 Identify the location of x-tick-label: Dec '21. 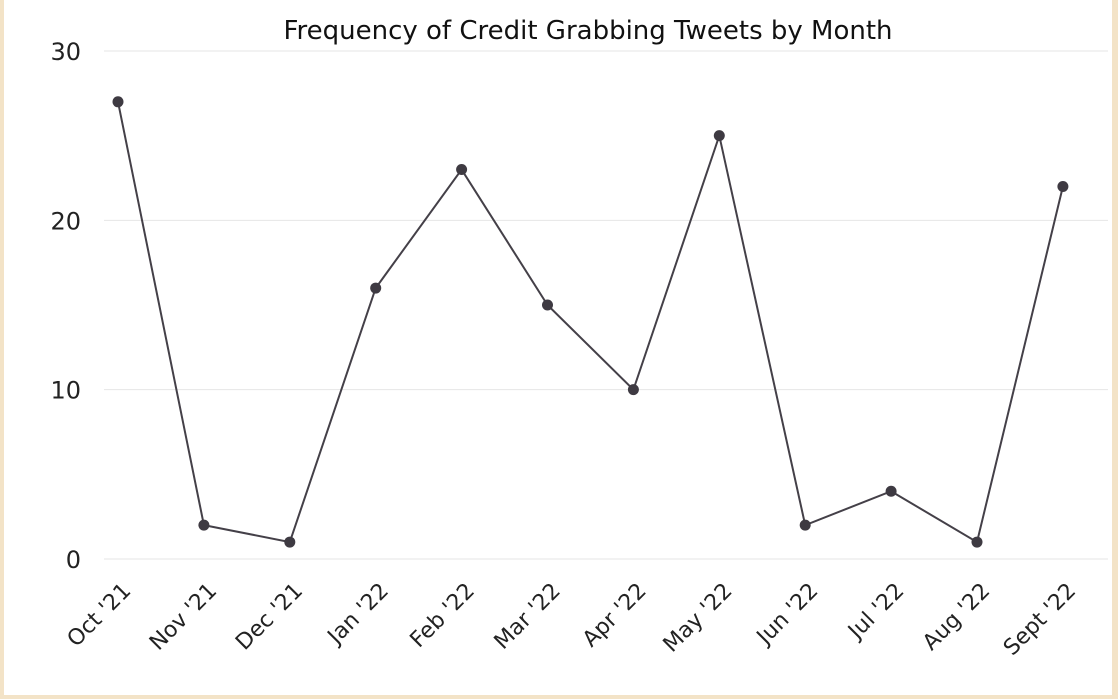
(269, 617).